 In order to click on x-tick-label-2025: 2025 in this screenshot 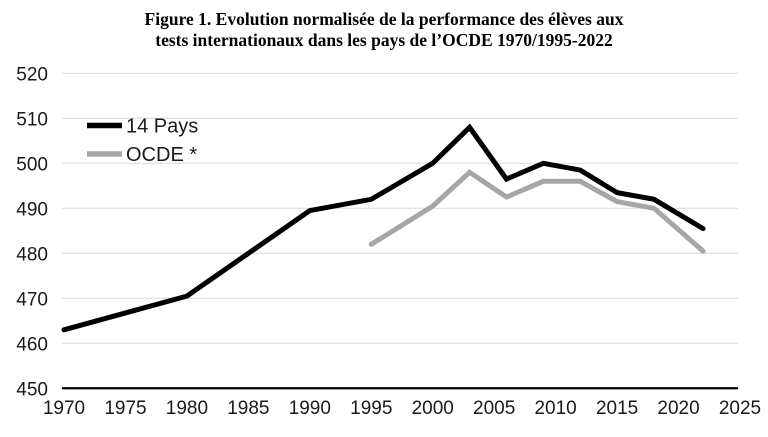, I will do `click(740, 408)`.